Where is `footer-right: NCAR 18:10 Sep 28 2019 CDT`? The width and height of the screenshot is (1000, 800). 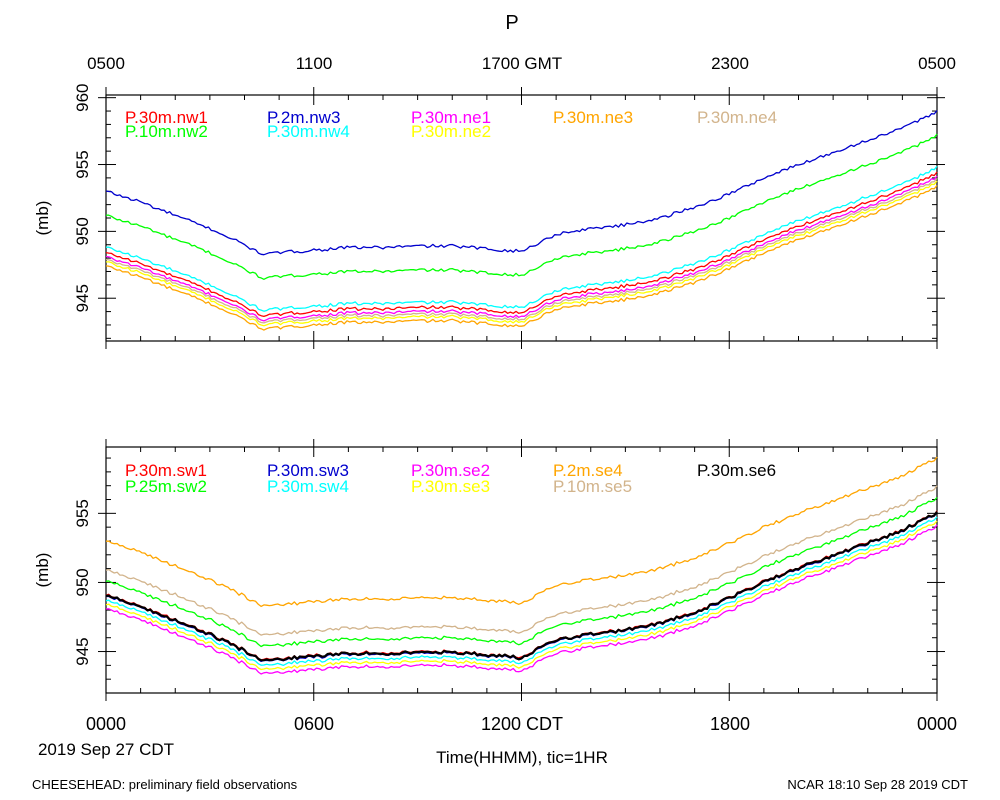
footer-right: NCAR 18:10 Sep 28 2019 CDT is located at coordinates (877, 784).